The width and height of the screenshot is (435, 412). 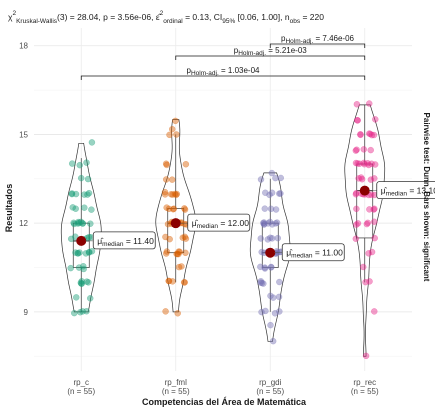 What do you see at coordinates (405, 190) in the screenshot?
I see `median-label-box-rp_rec` at bounding box center [405, 190].